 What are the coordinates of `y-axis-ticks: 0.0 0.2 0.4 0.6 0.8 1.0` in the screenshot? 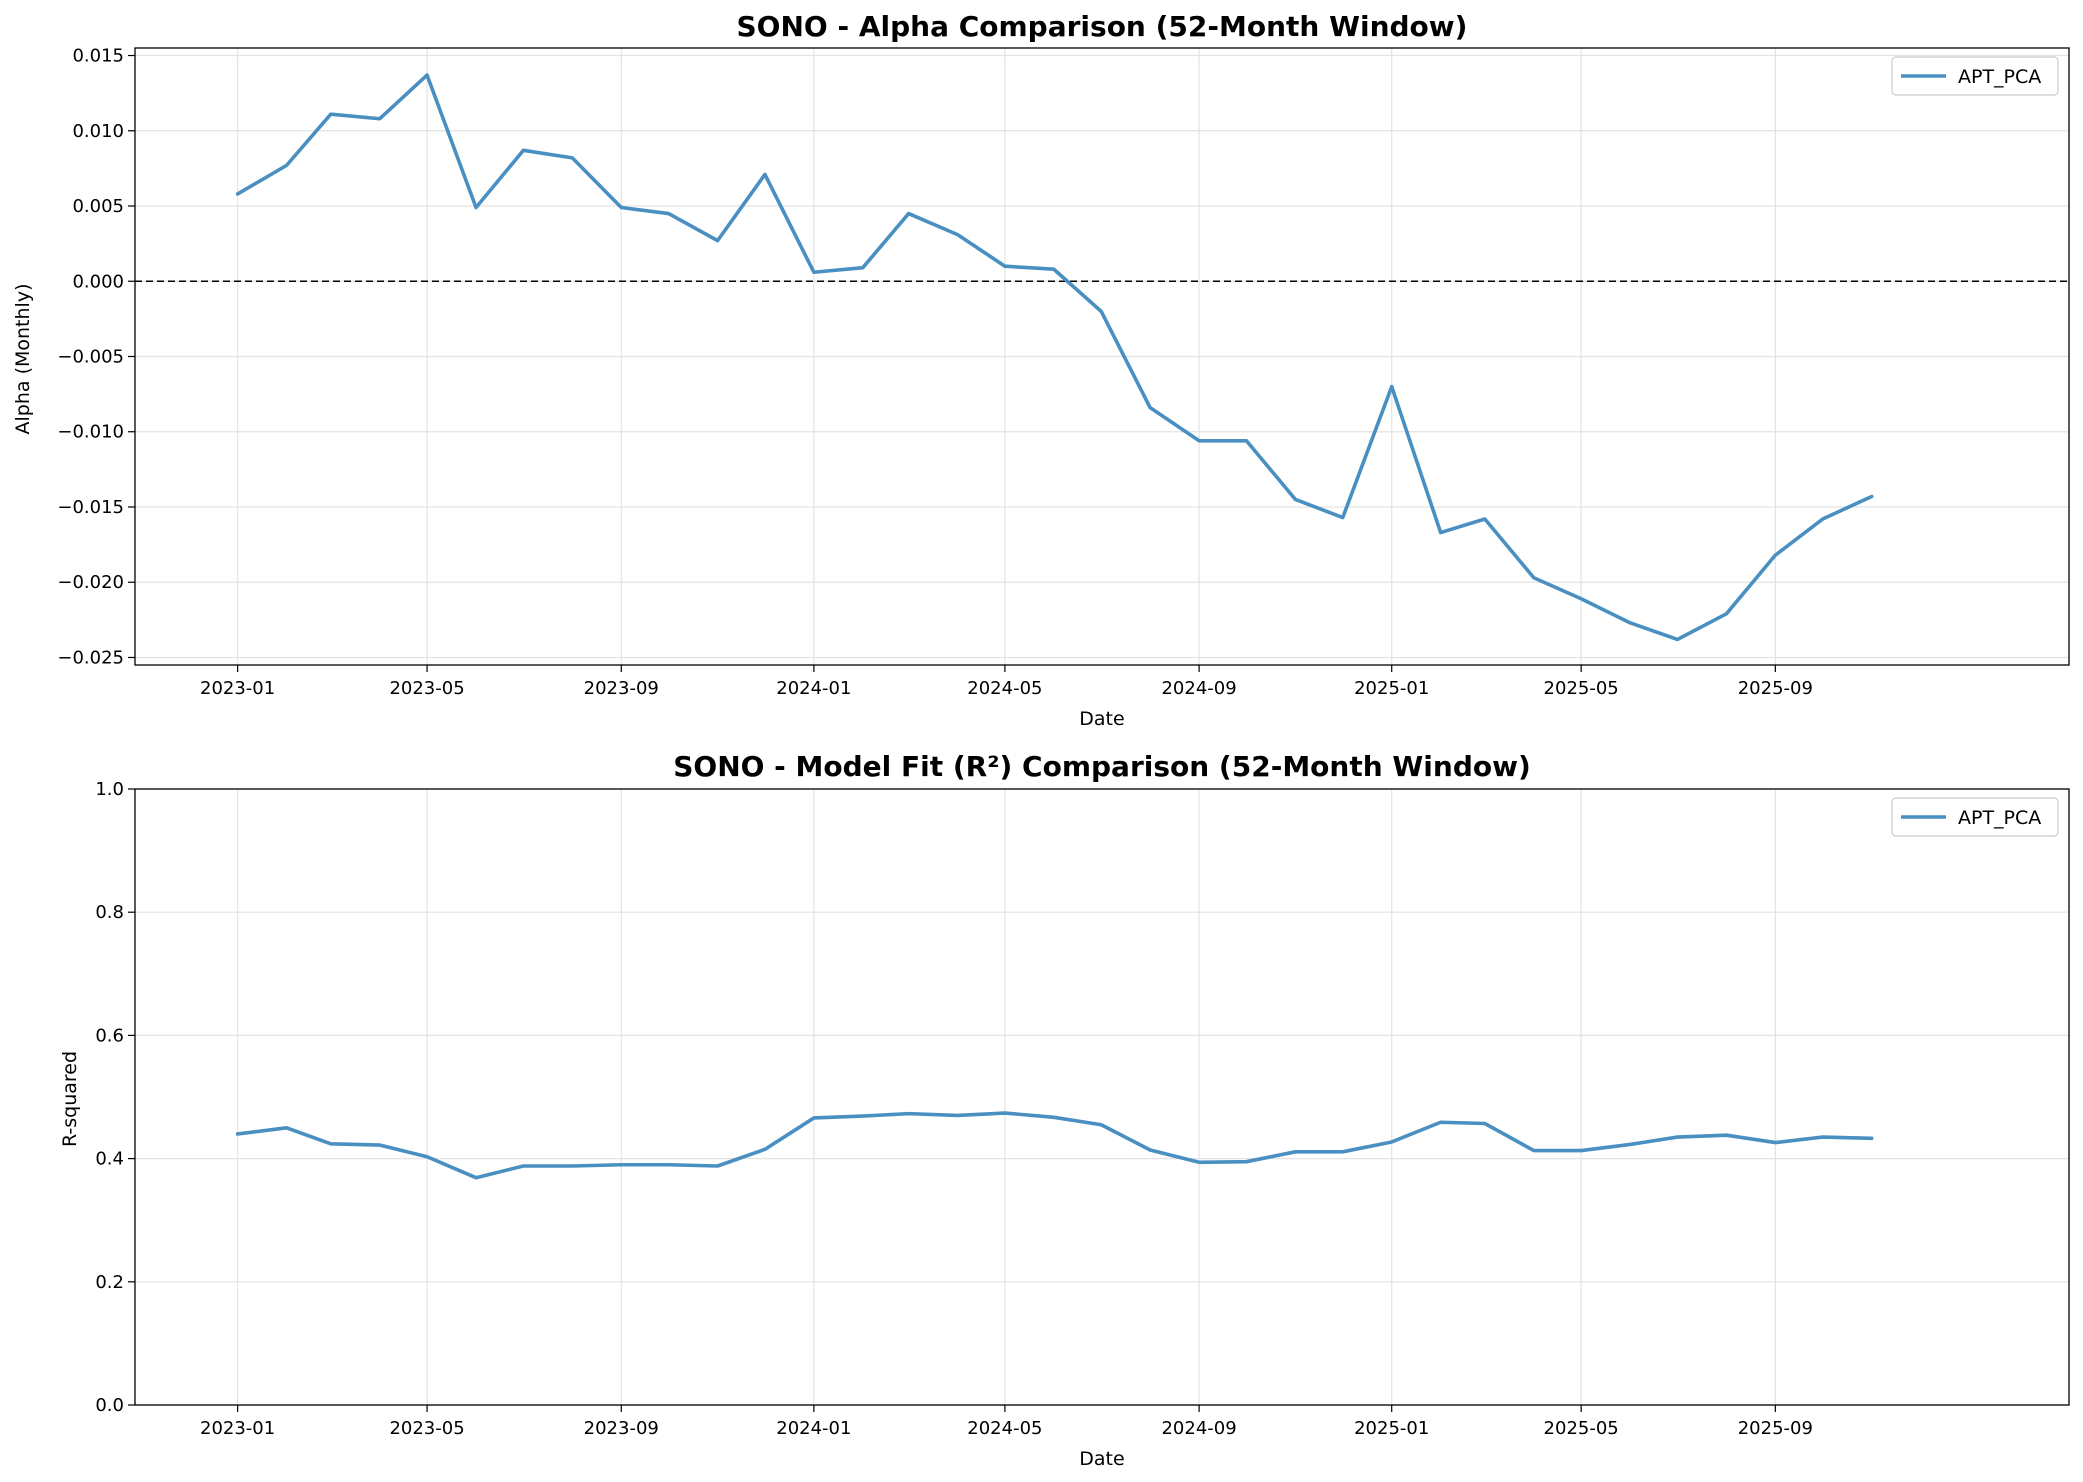 It's located at (115, 1097).